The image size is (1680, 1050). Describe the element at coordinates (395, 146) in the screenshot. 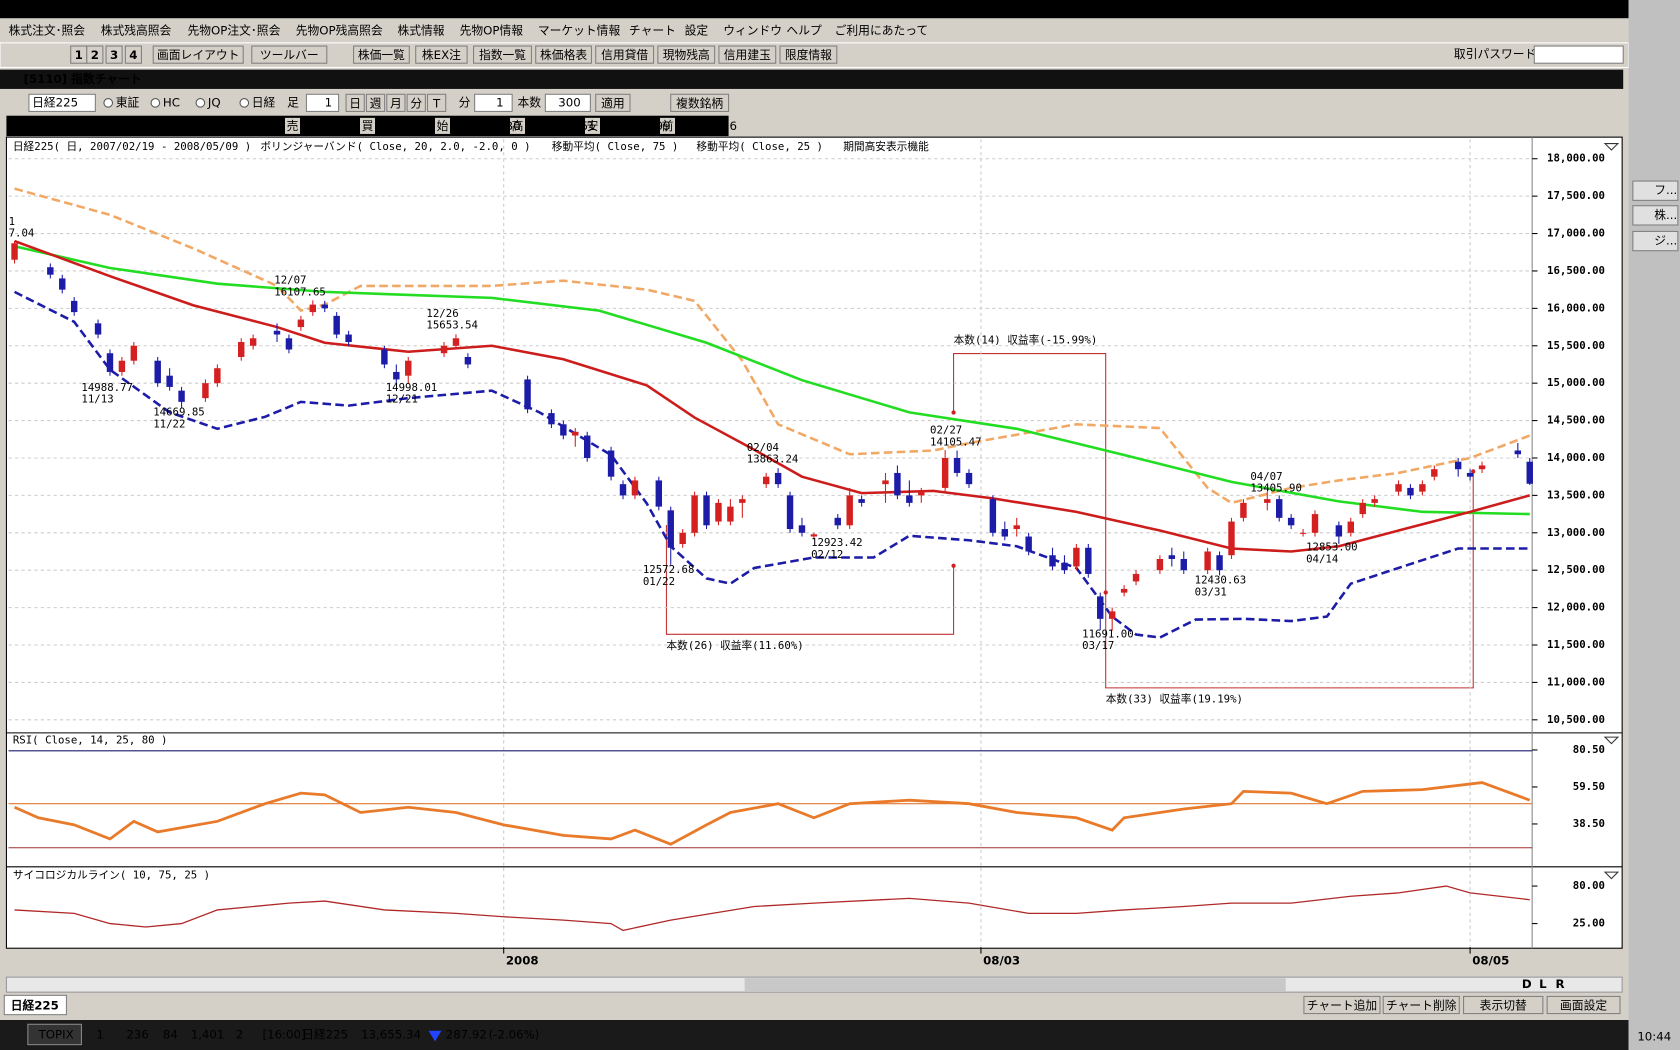

I see `indicator-label: ボリンジャーバンド( Close, 20, 2.0, -2.0, 0 )` at that location.